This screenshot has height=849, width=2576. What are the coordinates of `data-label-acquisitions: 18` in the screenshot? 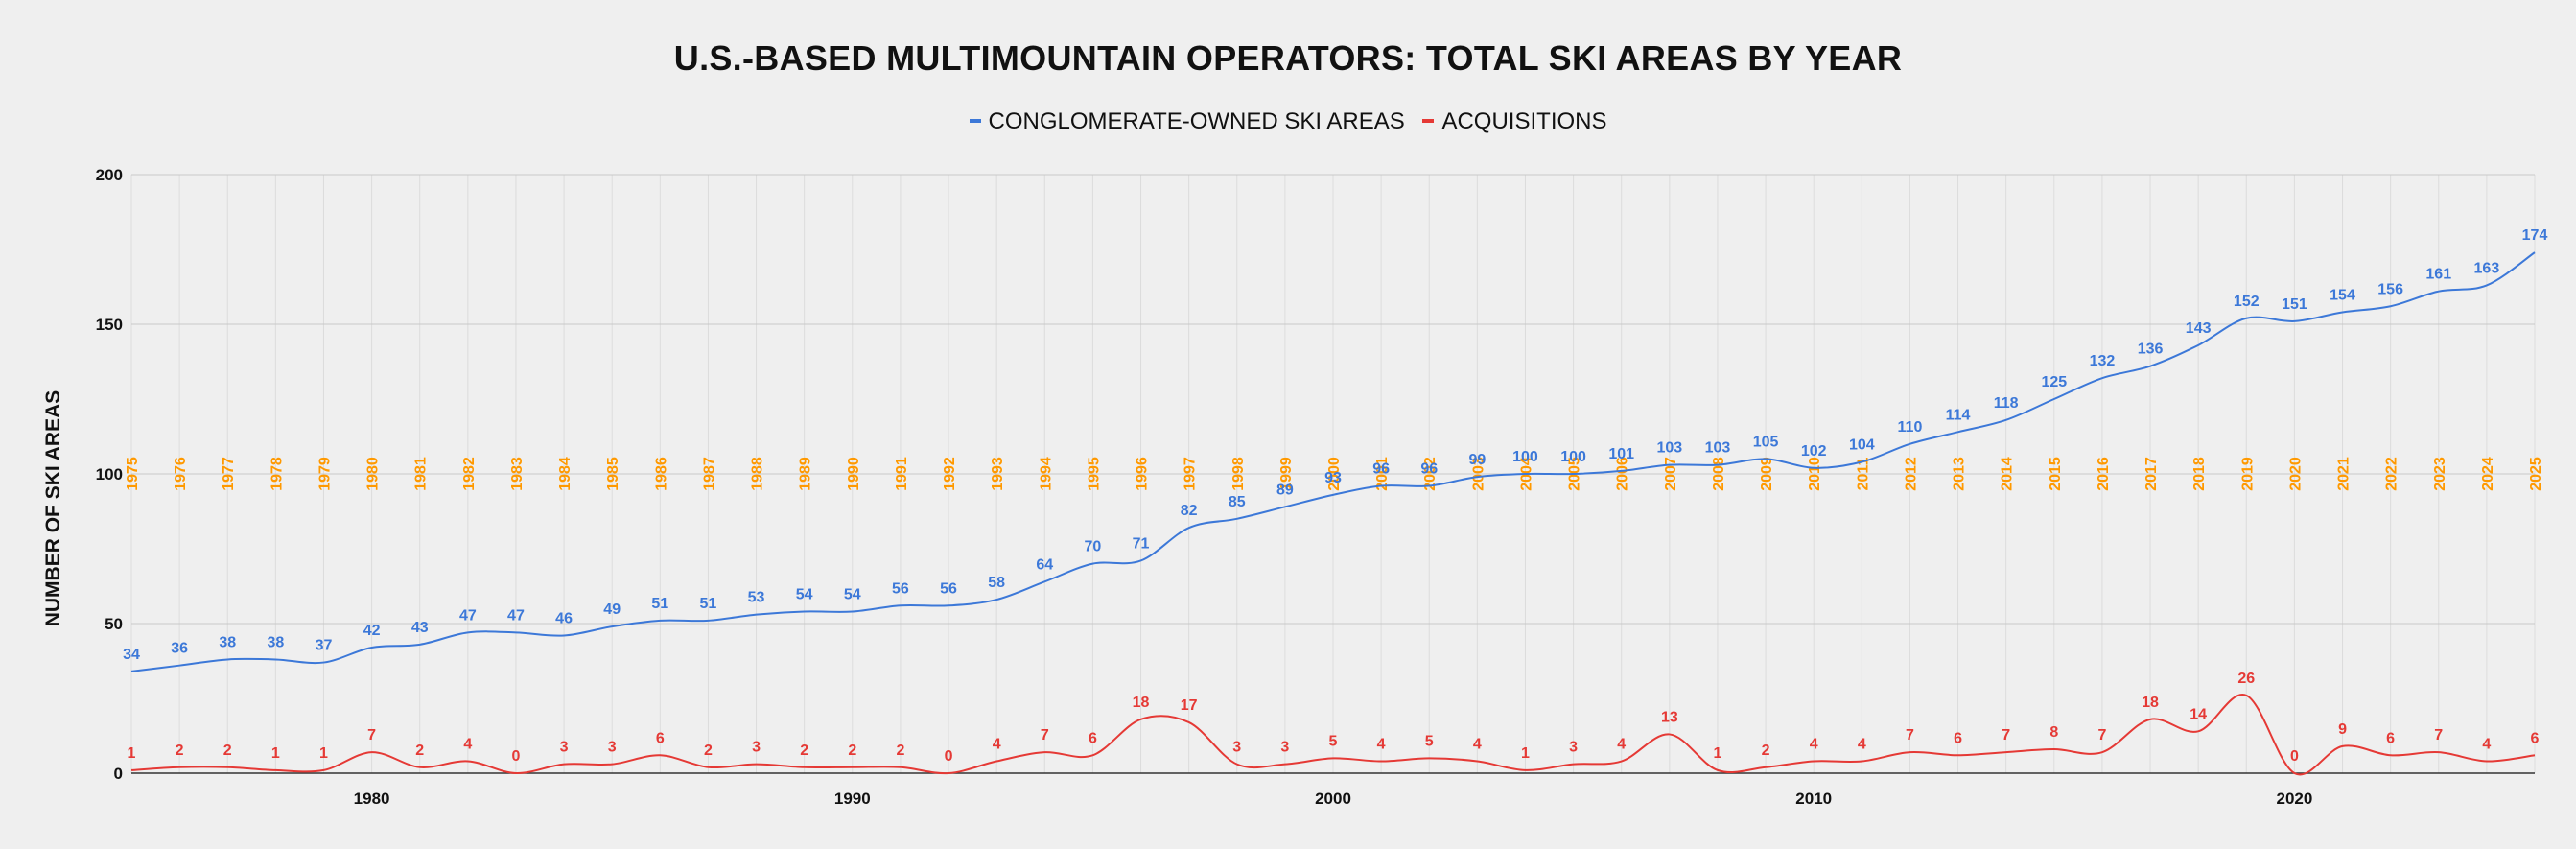 It's located at (1141, 703).